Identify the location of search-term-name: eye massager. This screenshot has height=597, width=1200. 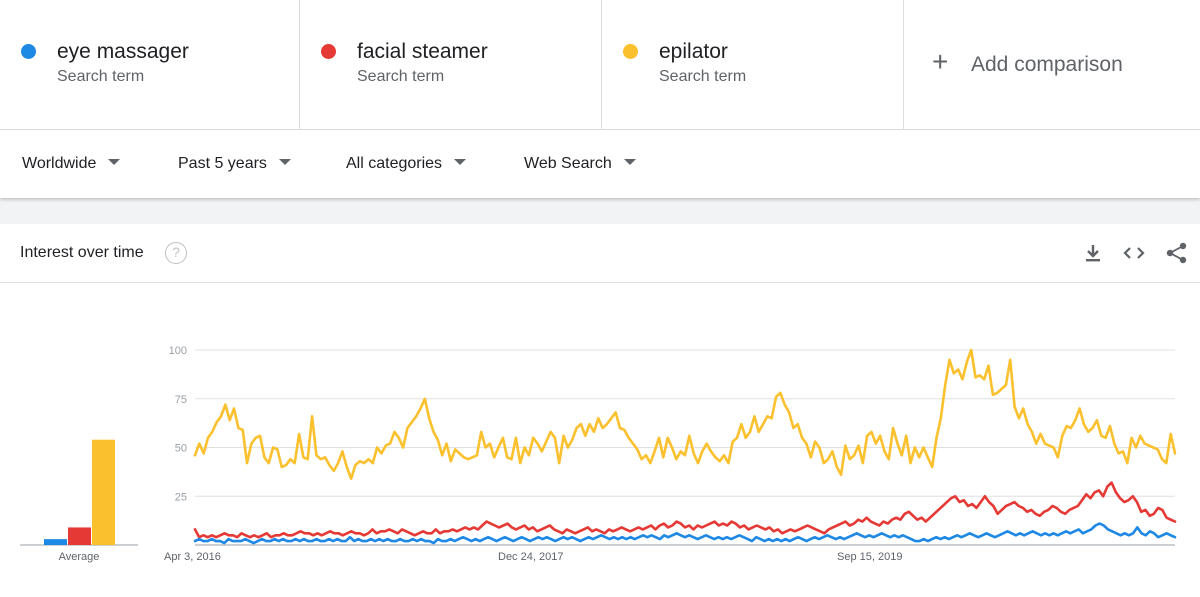
(123, 51).